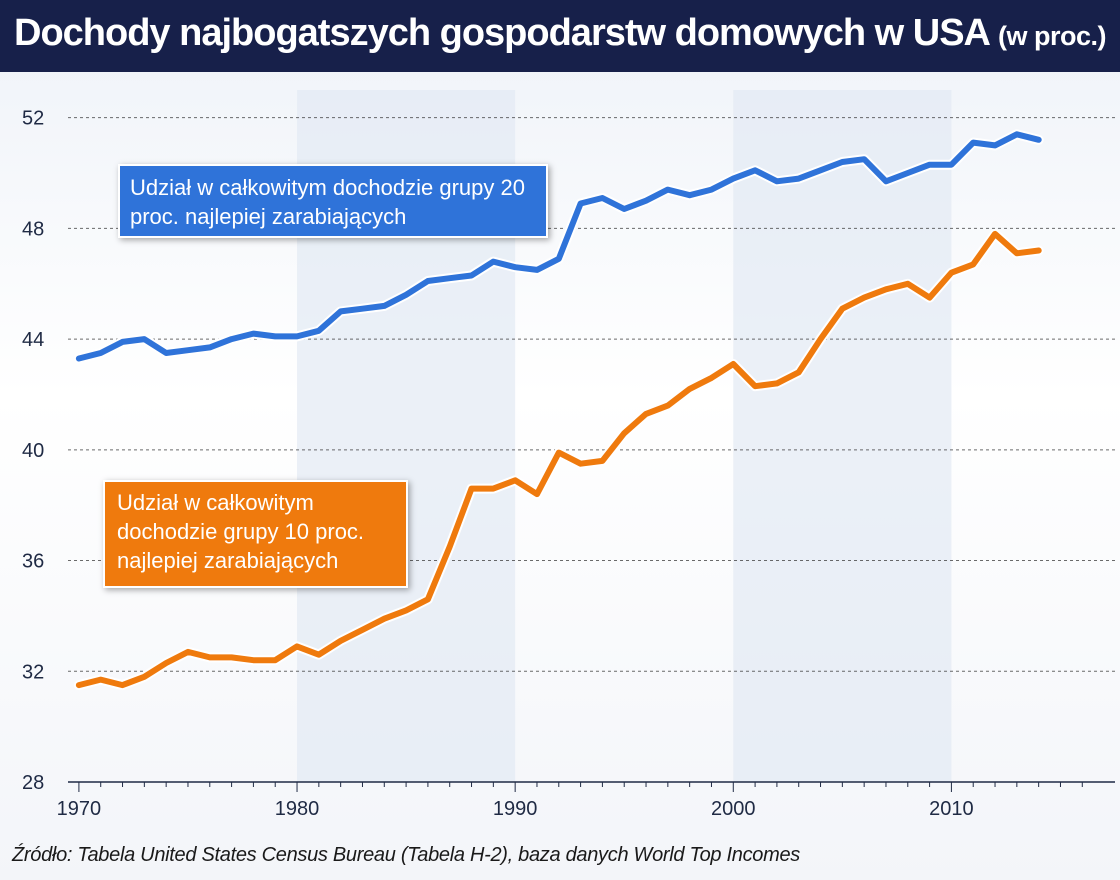 The width and height of the screenshot is (1120, 880). Describe the element at coordinates (733, 809) in the screenshot. I see `x-tick-label: 2000` at that location.